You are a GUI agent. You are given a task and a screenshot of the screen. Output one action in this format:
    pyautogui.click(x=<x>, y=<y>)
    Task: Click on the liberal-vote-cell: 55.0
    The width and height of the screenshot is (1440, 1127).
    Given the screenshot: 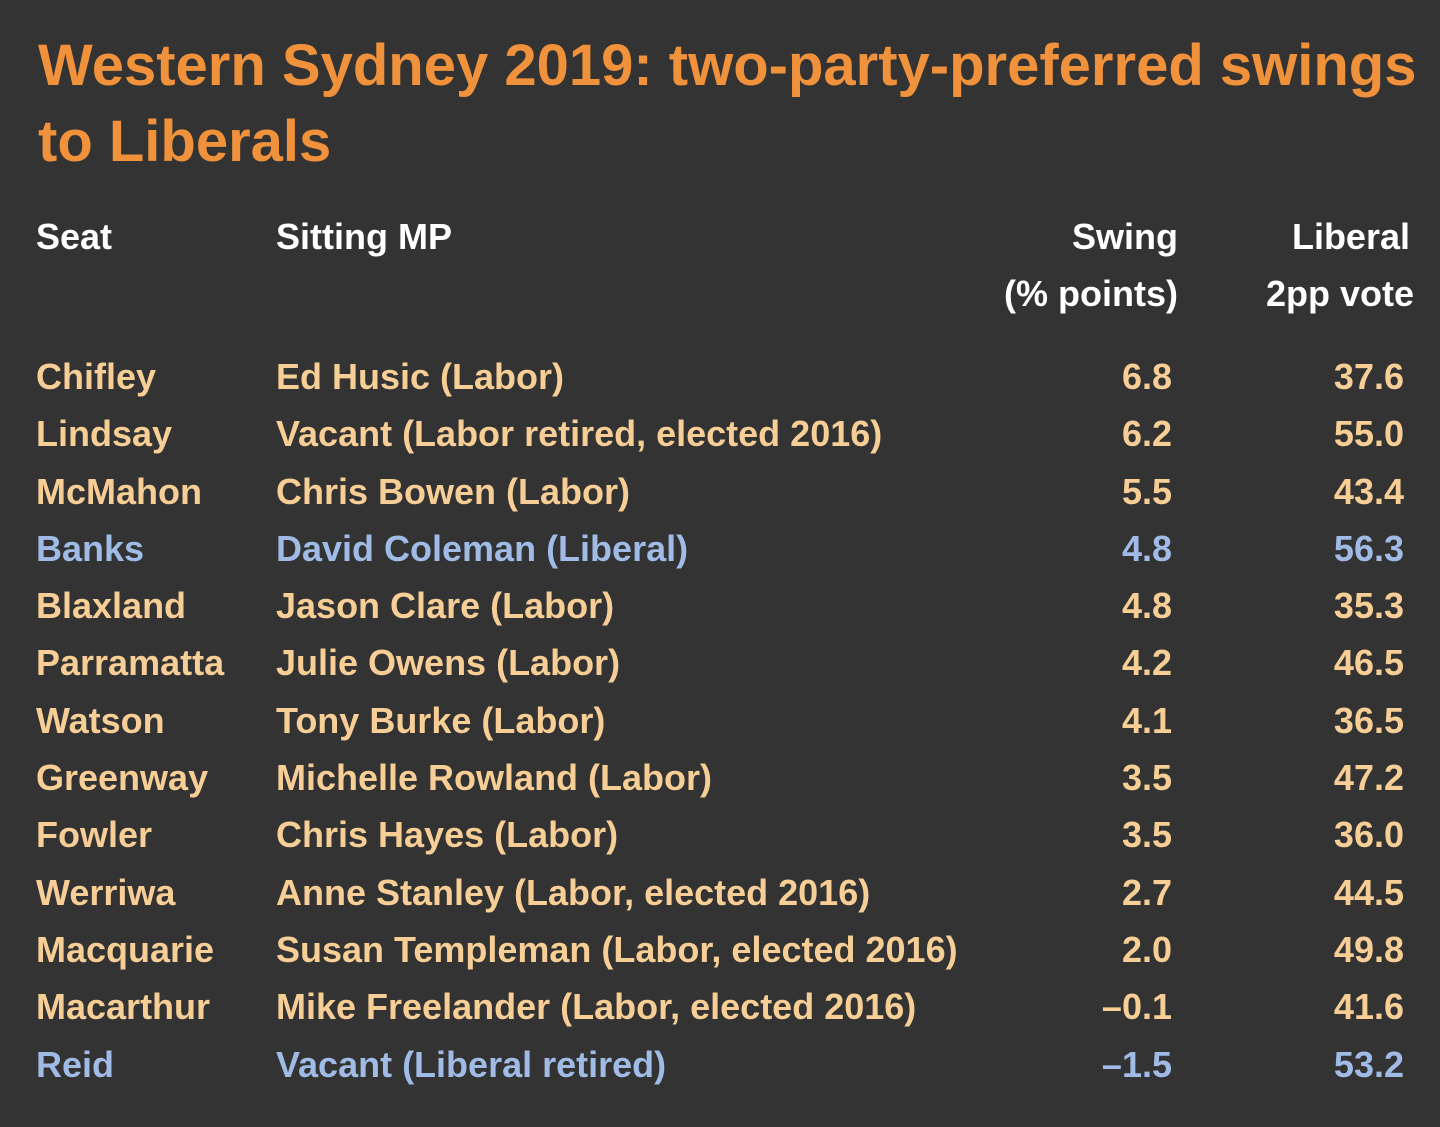 What is the action you would take?
    pyautogui.click(x=1368, y=434)
    